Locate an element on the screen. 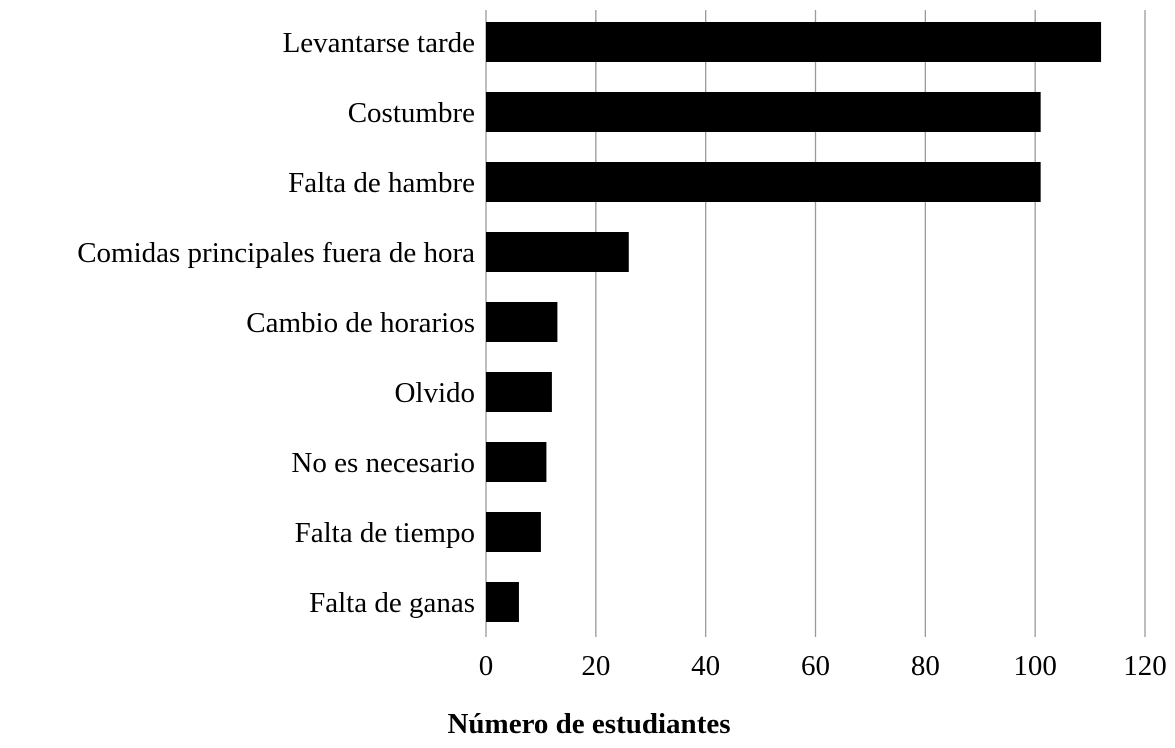  x-tick-label: 100 is located at coordinates (1035, 666).